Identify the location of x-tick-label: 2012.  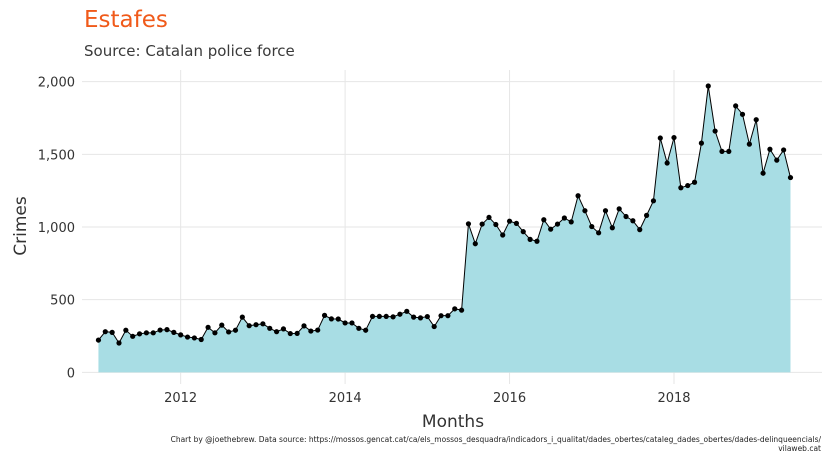
(180, 398).